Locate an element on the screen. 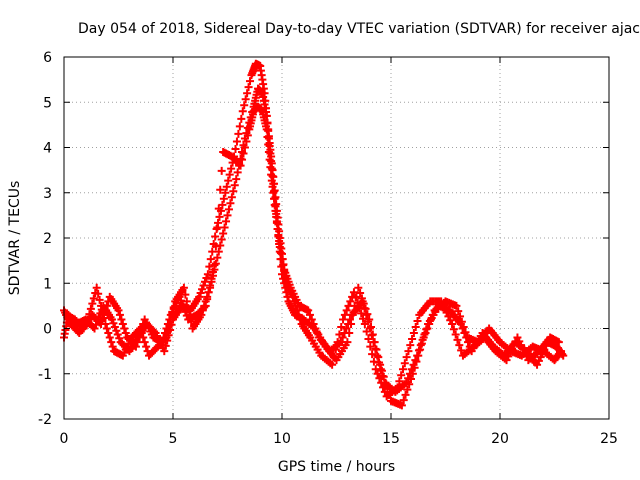 This screenshot has height=480, width=640. y-tick-label: 2 is located at coordinates (47, 239).